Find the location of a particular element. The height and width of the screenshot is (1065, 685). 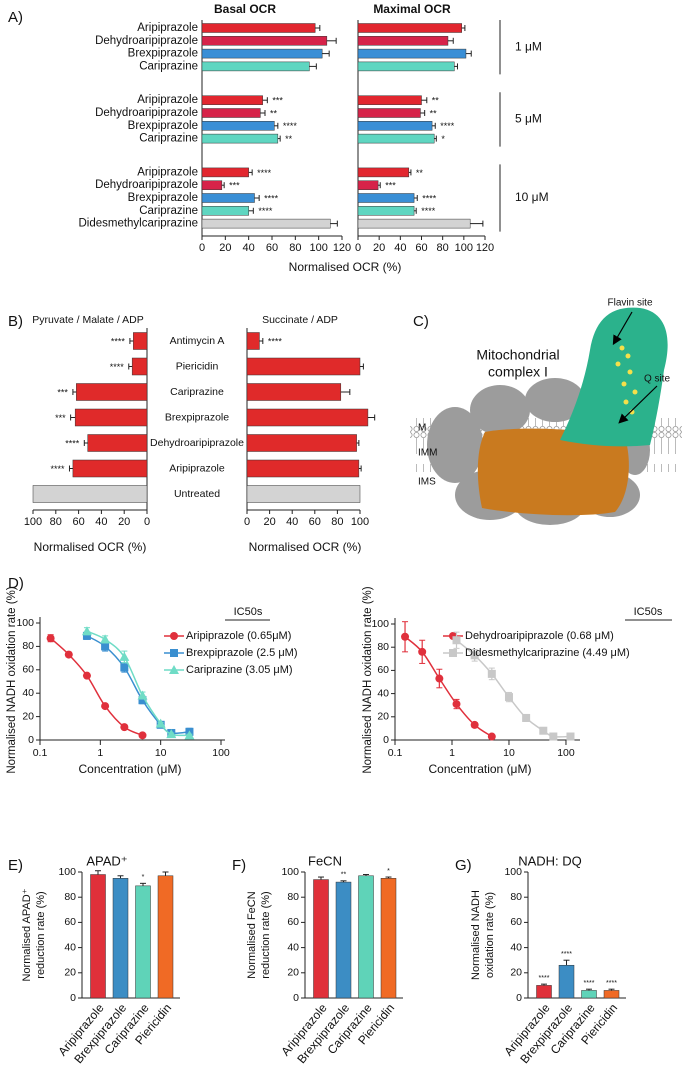

panel-label: A) is located at coordinates (15, 17).